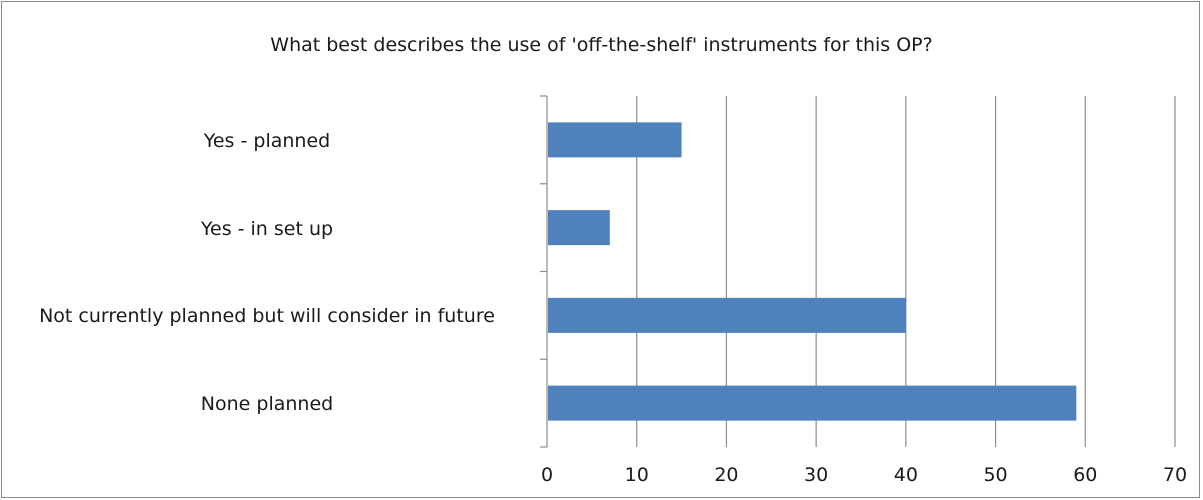 The width and height of the screenshot is (1203, 500). I want to click on category-label: Yes - in set up, so click(267, 228).